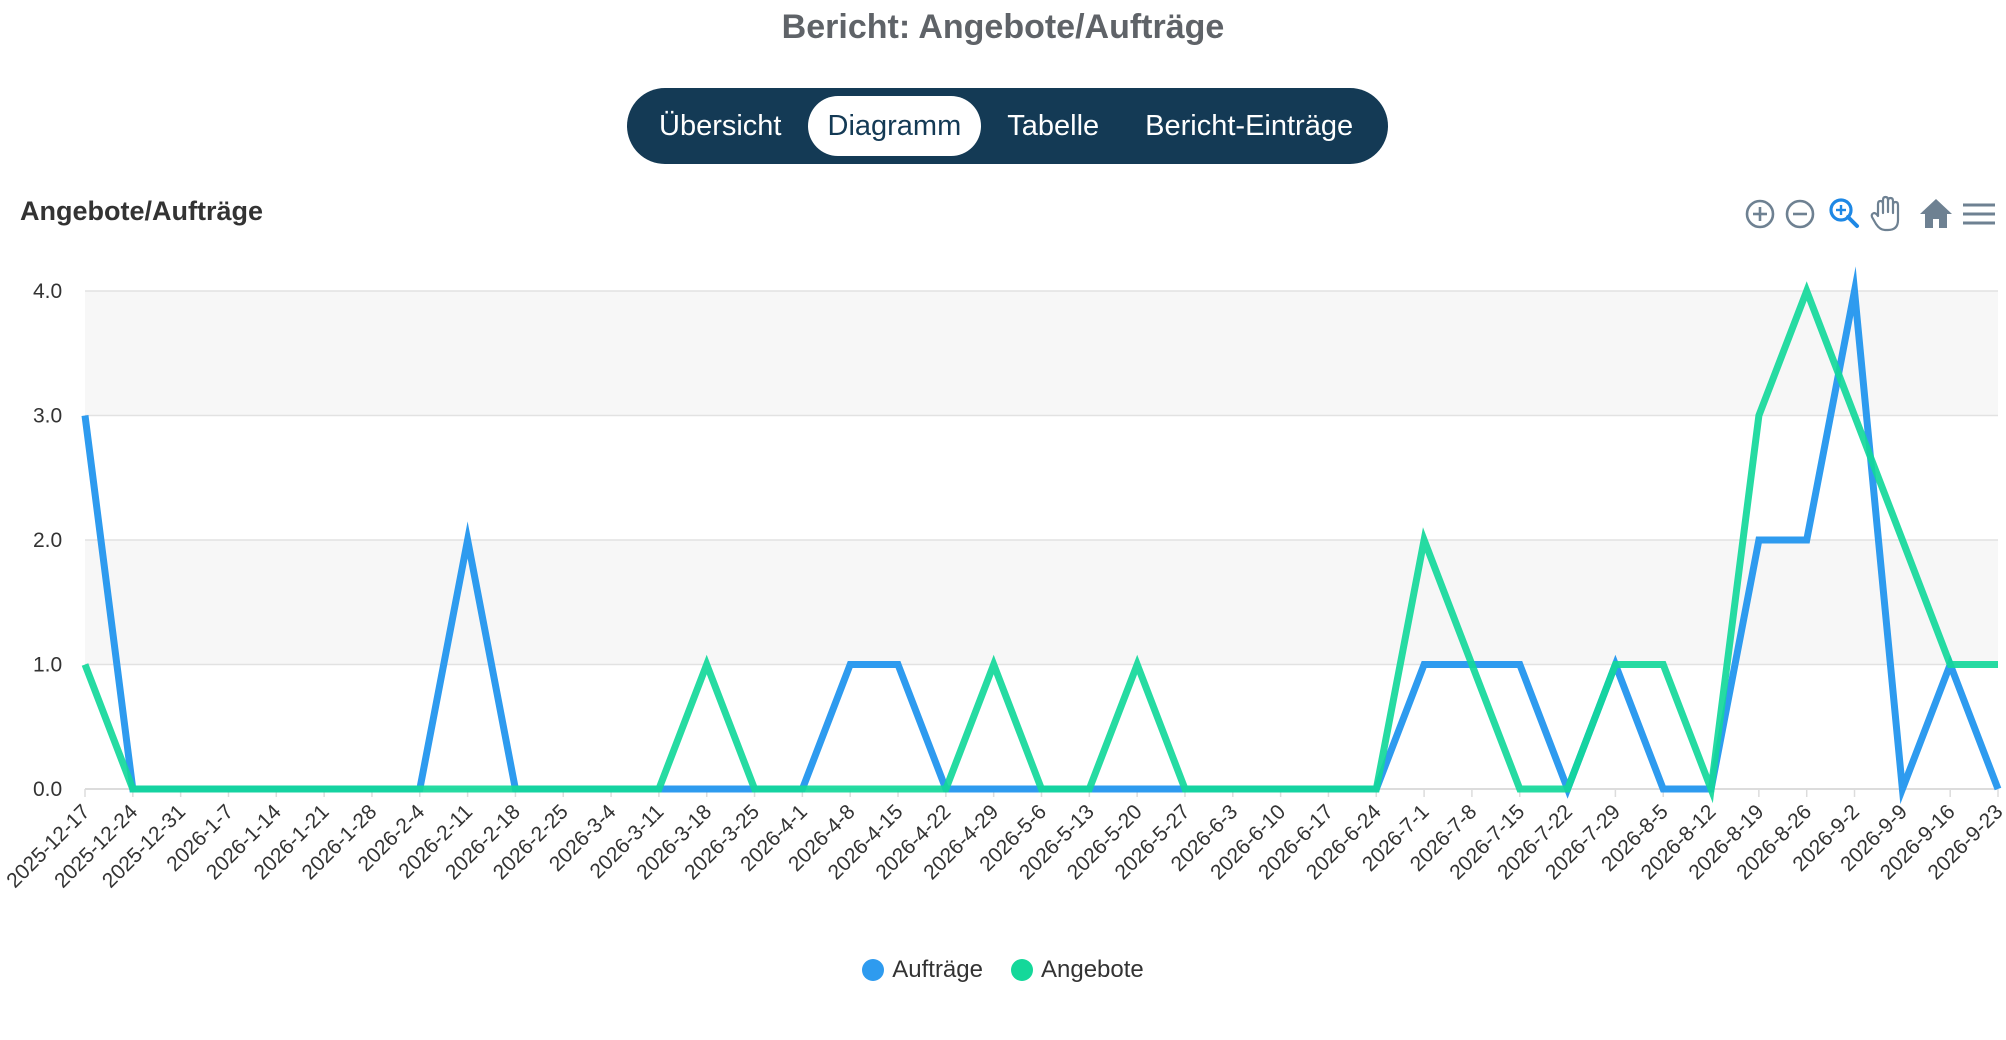 The height and width of the screenshot is (1040, 2006). Describe the element at coordinates (1092, 969) in the screenshot. I see `legend-label-angebote: Angebote` at that location.